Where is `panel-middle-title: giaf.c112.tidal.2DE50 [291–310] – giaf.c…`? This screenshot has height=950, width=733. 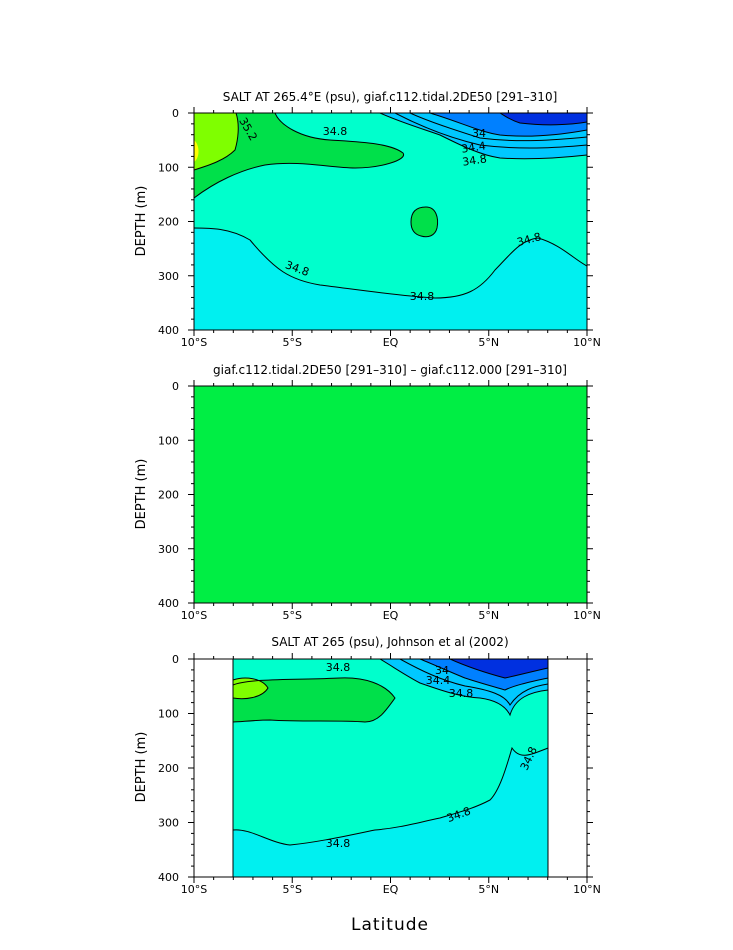 panel-middle-title: giaf.c112.tidal.2DE50 [291–310] – giaf.c… is located at coordinates (390, 370).